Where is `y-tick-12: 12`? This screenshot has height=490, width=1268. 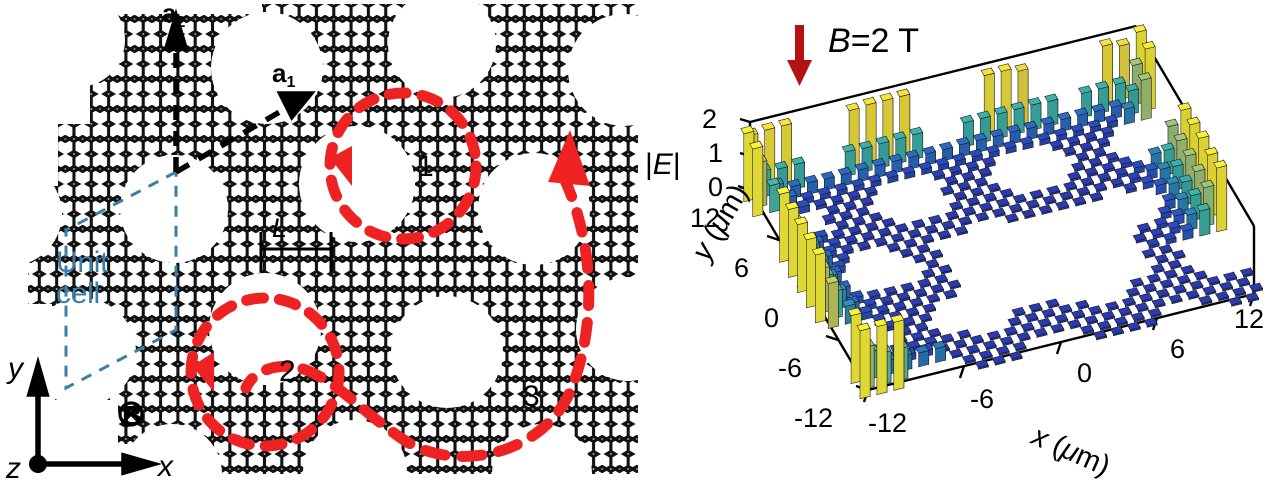 y-tick-12: 12 is located at coordinates (705, 218).